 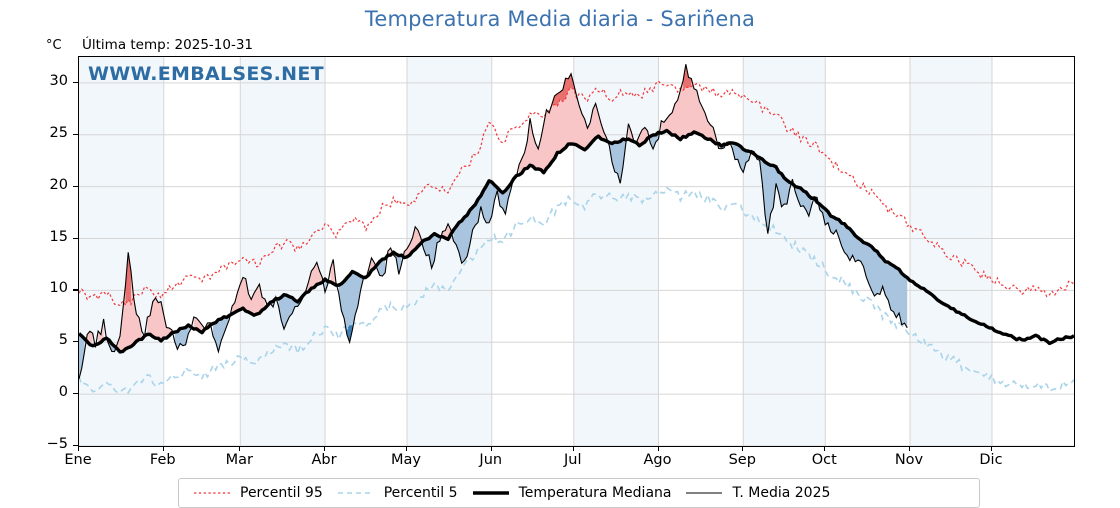 I want to click on legend-label-percentil-5: Percentil 5, so click(x=420, y=493).